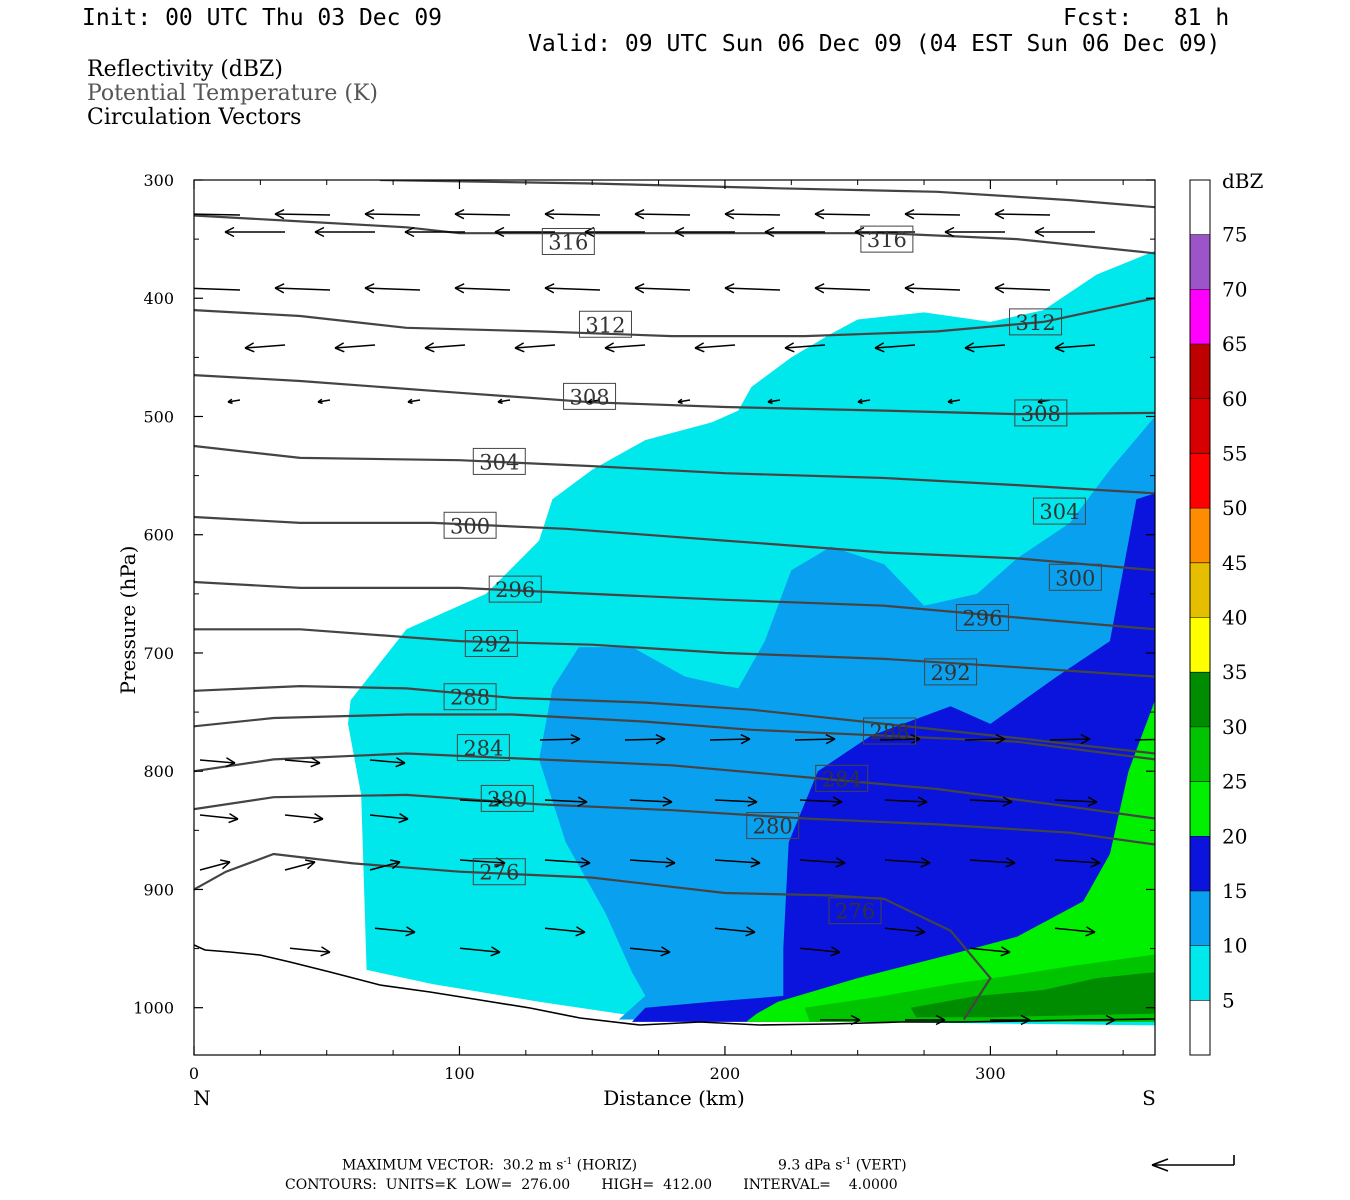  I want to click on contour-label: 288, so click(470, 698).